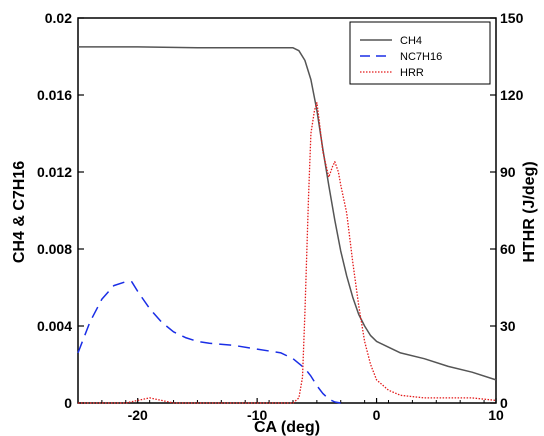  Describe the element at coordinates (287, 427) in the screenshot. I see `x-axis-title: CA (deg)` at that location.